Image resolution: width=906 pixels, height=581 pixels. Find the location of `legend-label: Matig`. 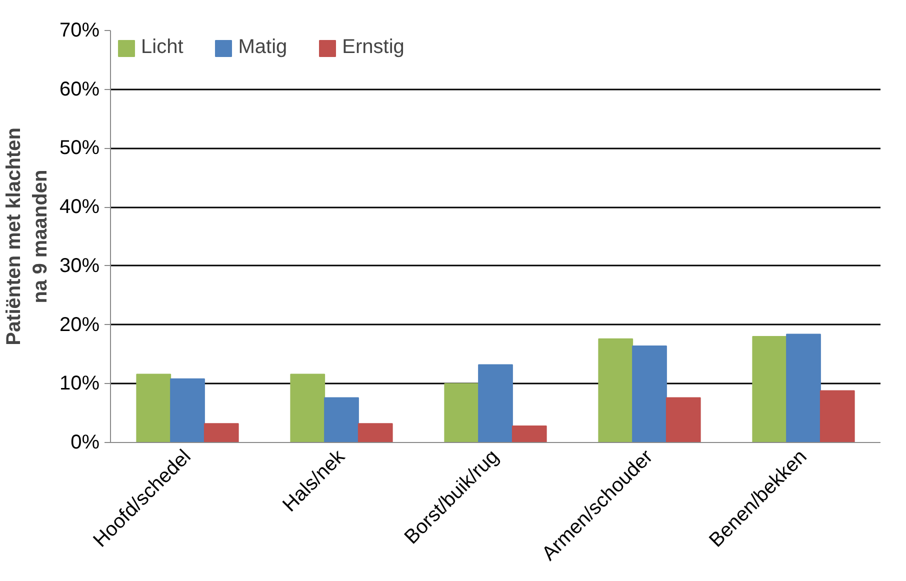

legend-label: Matig is located at coordinates (263, 47).